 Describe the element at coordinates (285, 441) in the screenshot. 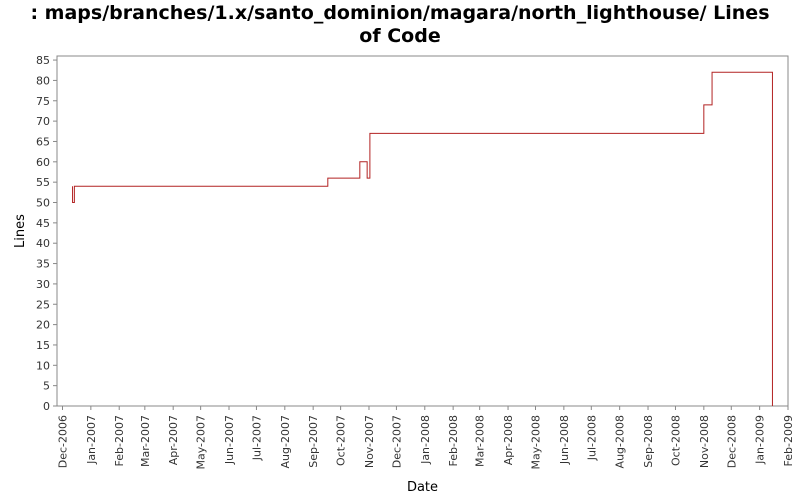

I see `x-tick-label: Aug-2007` at that location.